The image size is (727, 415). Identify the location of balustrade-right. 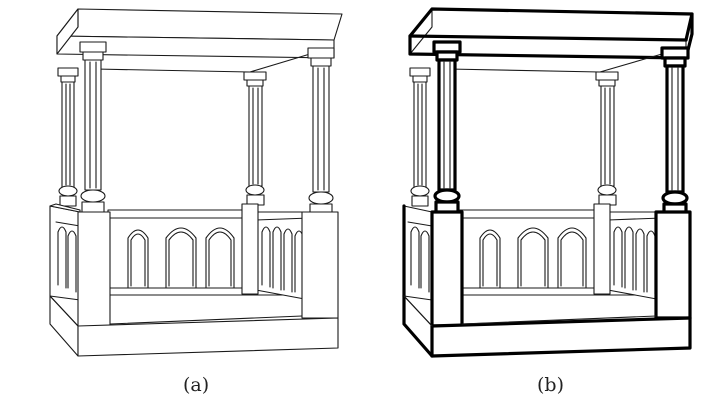
(276, 252).